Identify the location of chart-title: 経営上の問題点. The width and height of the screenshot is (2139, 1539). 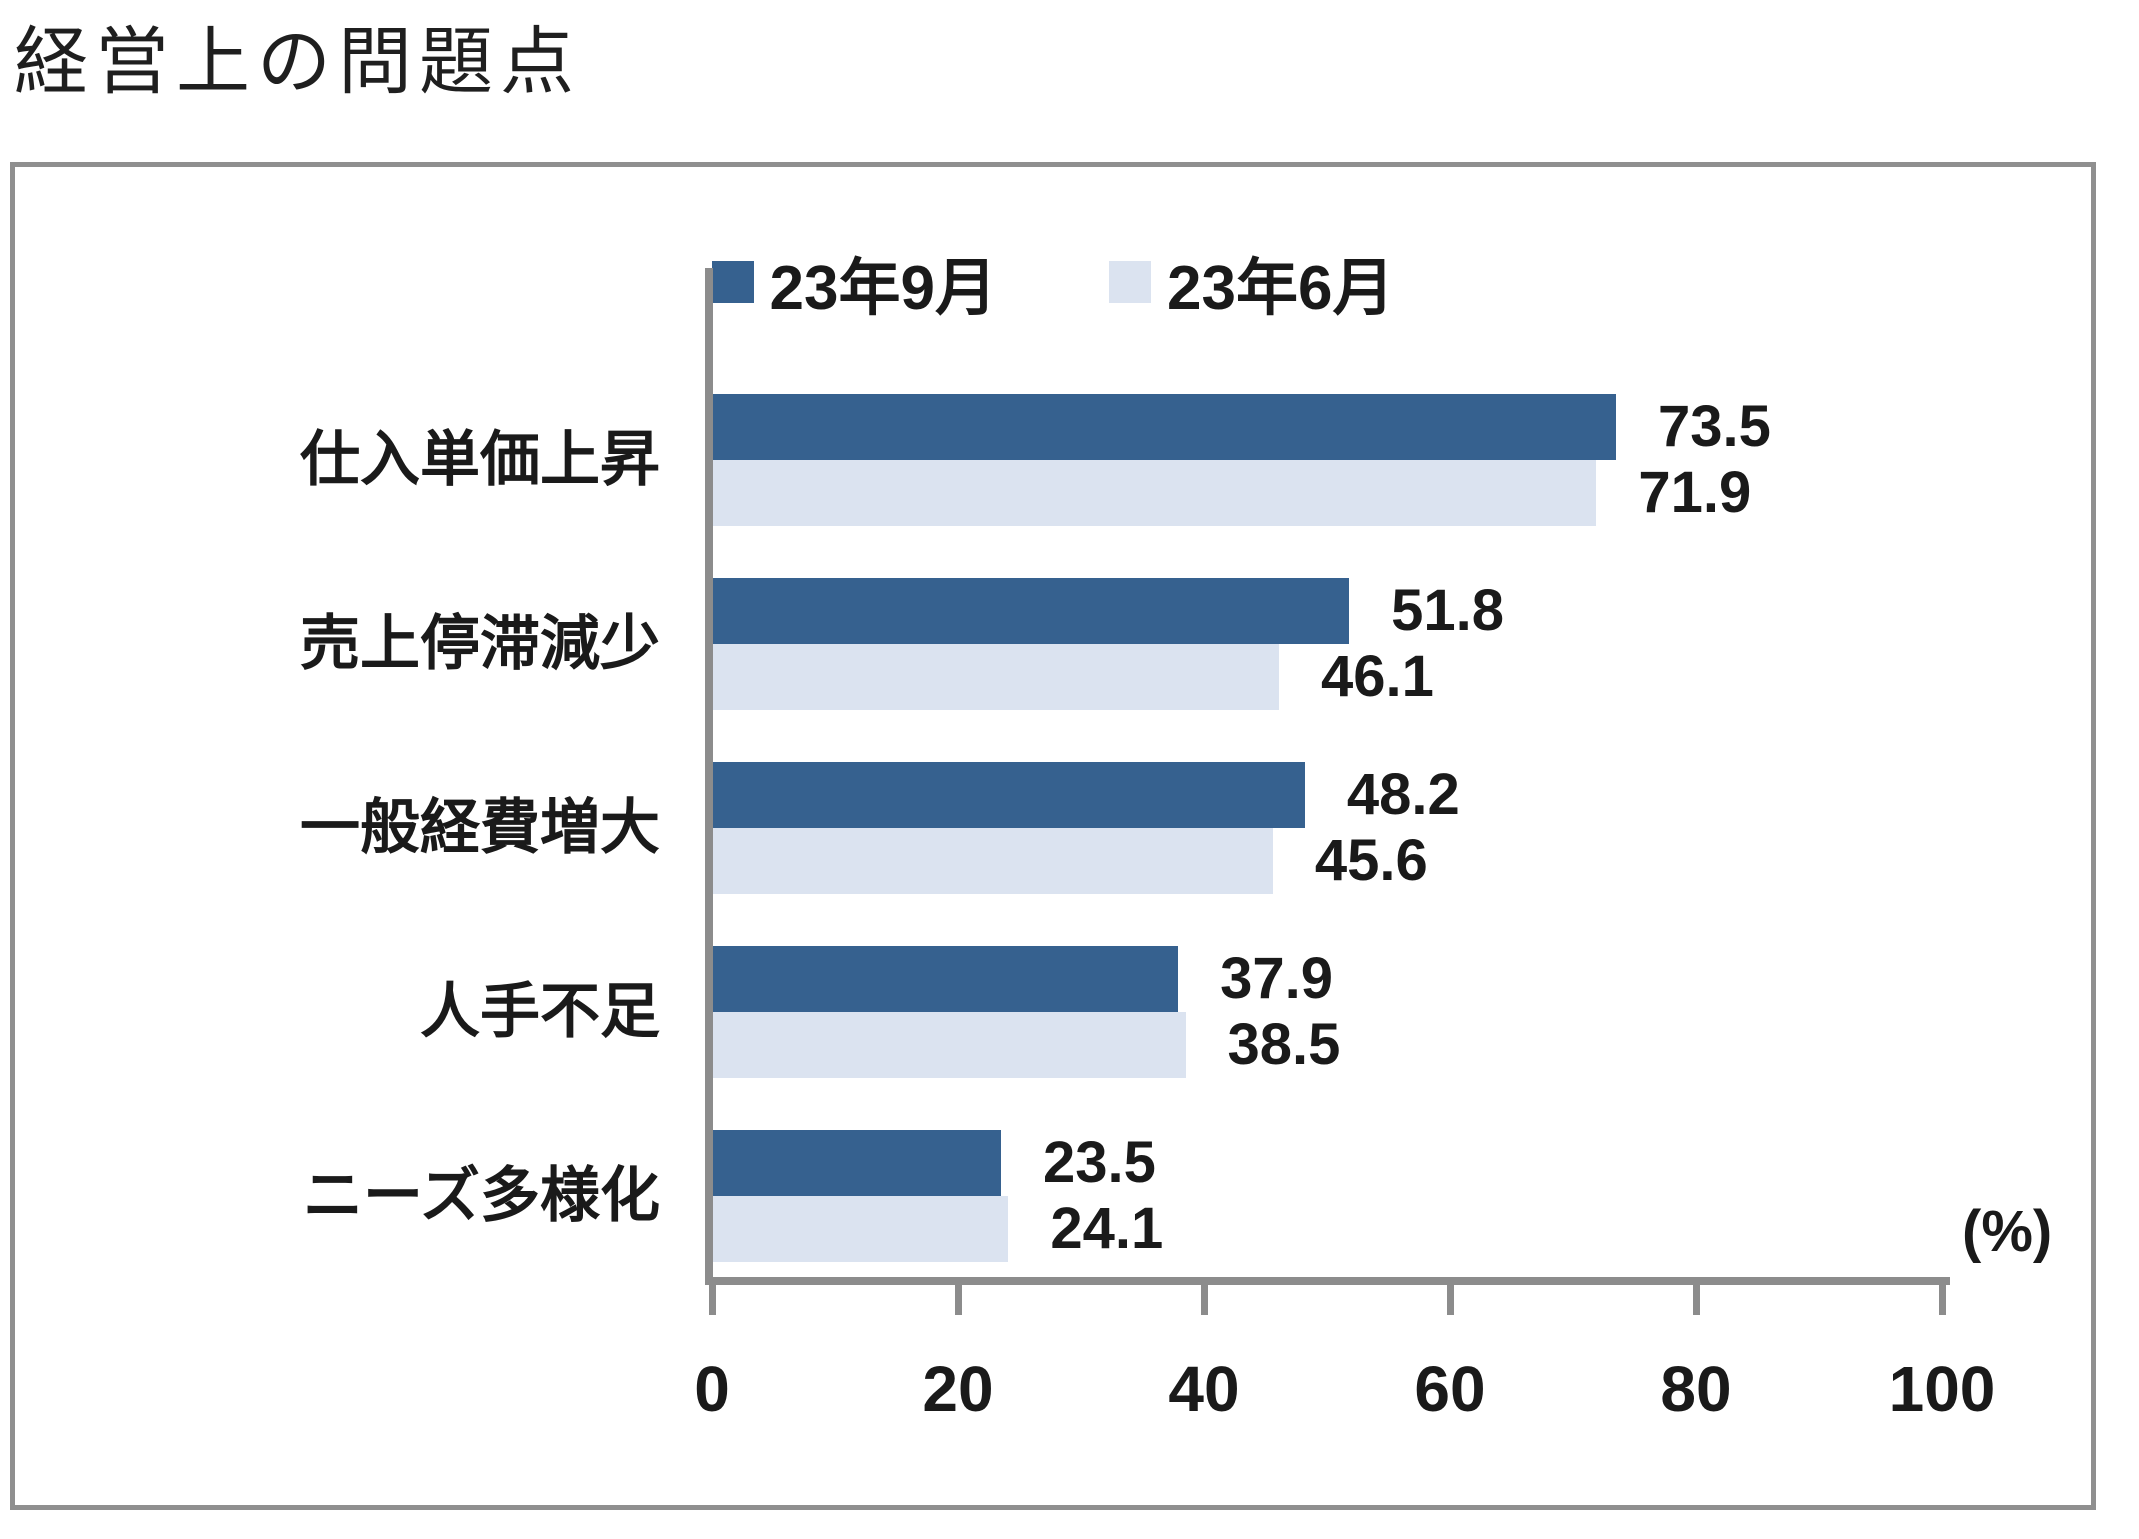
(297, 61).